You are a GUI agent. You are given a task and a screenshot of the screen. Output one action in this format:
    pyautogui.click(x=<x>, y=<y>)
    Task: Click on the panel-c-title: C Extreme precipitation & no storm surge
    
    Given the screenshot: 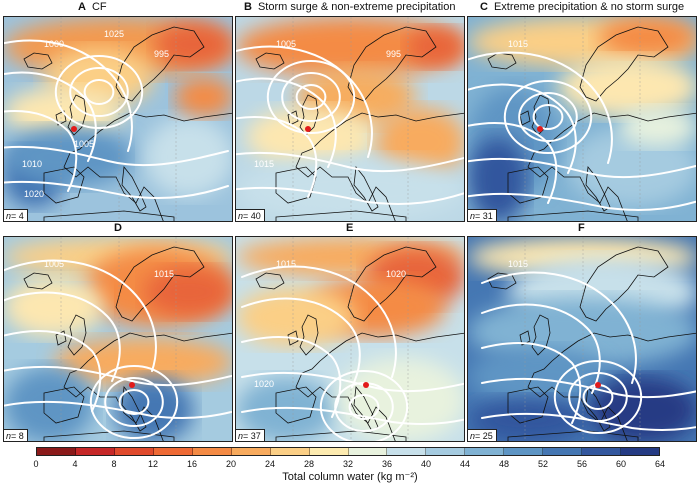 What is the action you would take?
    pyautogui.click(x=582, y=7)
    